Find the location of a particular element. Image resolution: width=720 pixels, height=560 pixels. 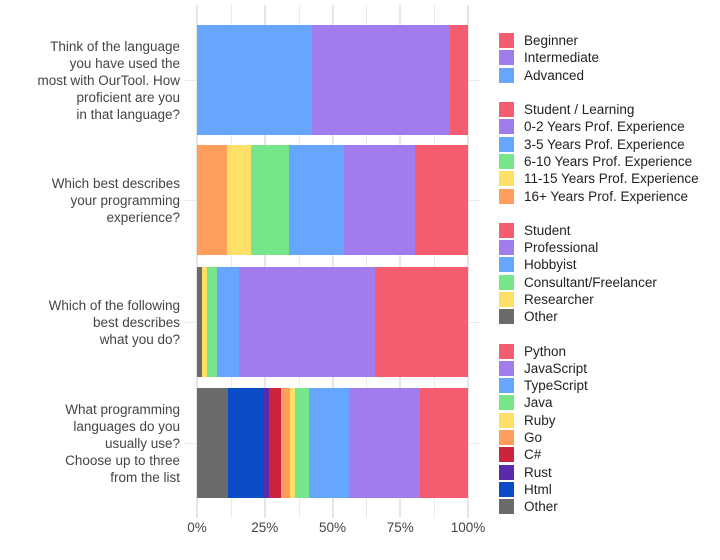

legend-label: Python is located at coordinates (545, 351).